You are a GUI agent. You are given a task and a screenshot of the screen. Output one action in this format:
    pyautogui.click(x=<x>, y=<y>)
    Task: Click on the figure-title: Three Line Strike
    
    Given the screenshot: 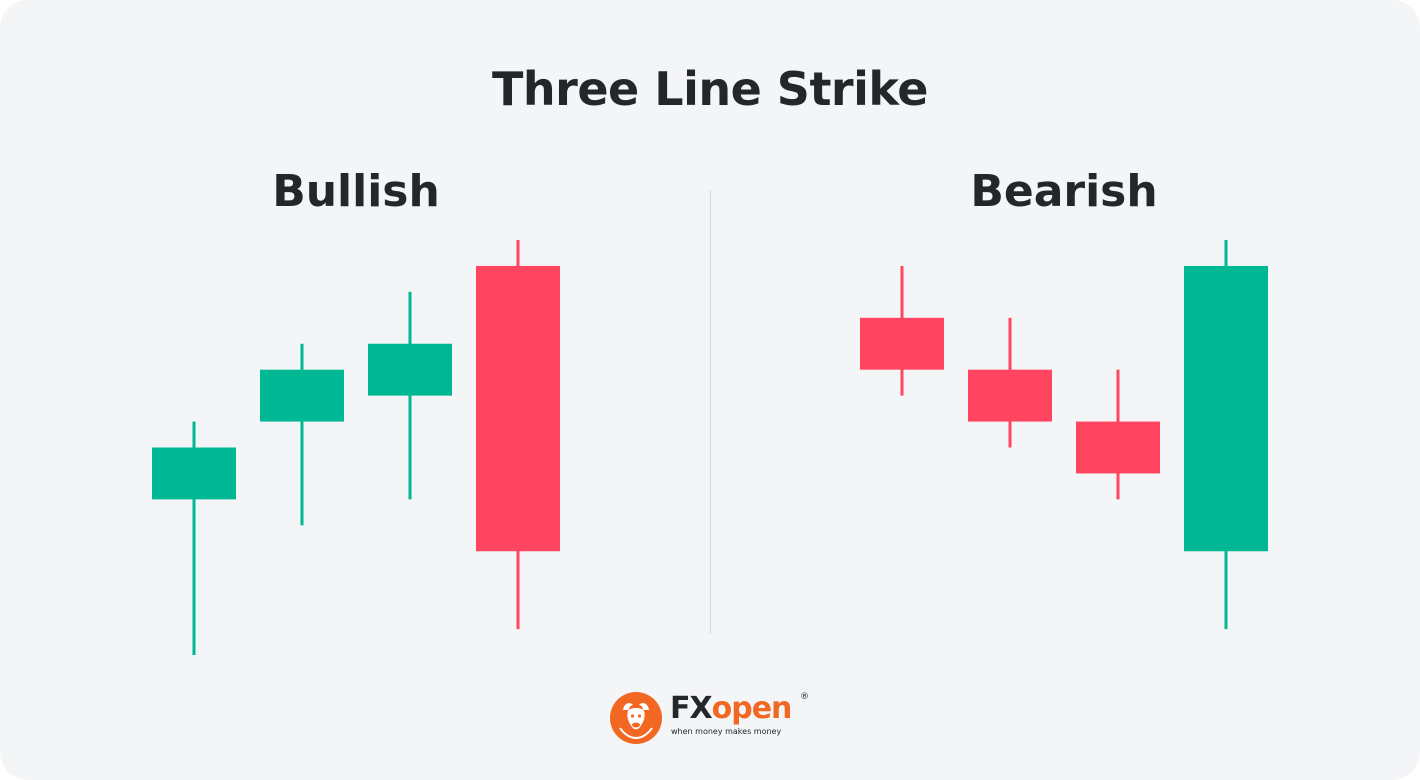 What is the action you would take?
    pyautogui.click(x=710, y=89)
    